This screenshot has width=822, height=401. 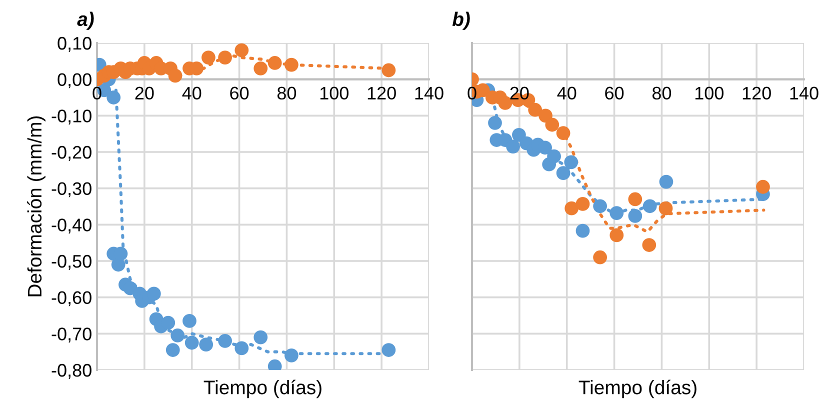 What do you see at coordinates (461, 21) in the screenshot?
I see `chart-title: b)` at bounding box center [461, 21].